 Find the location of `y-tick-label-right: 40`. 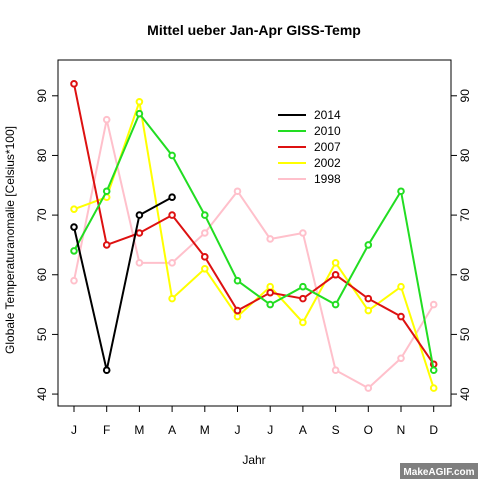

y-tick-label-right: 40 is located at coordinates (465, 394).